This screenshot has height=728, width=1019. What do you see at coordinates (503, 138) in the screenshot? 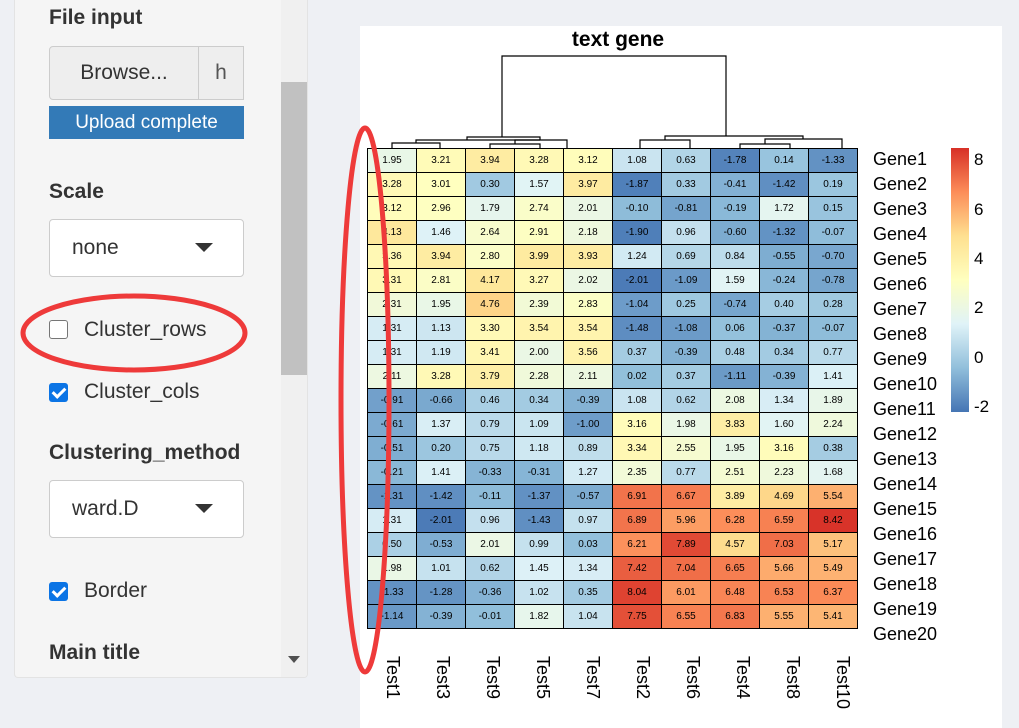
I see `dendro-link` at bounding box center [503, 138].